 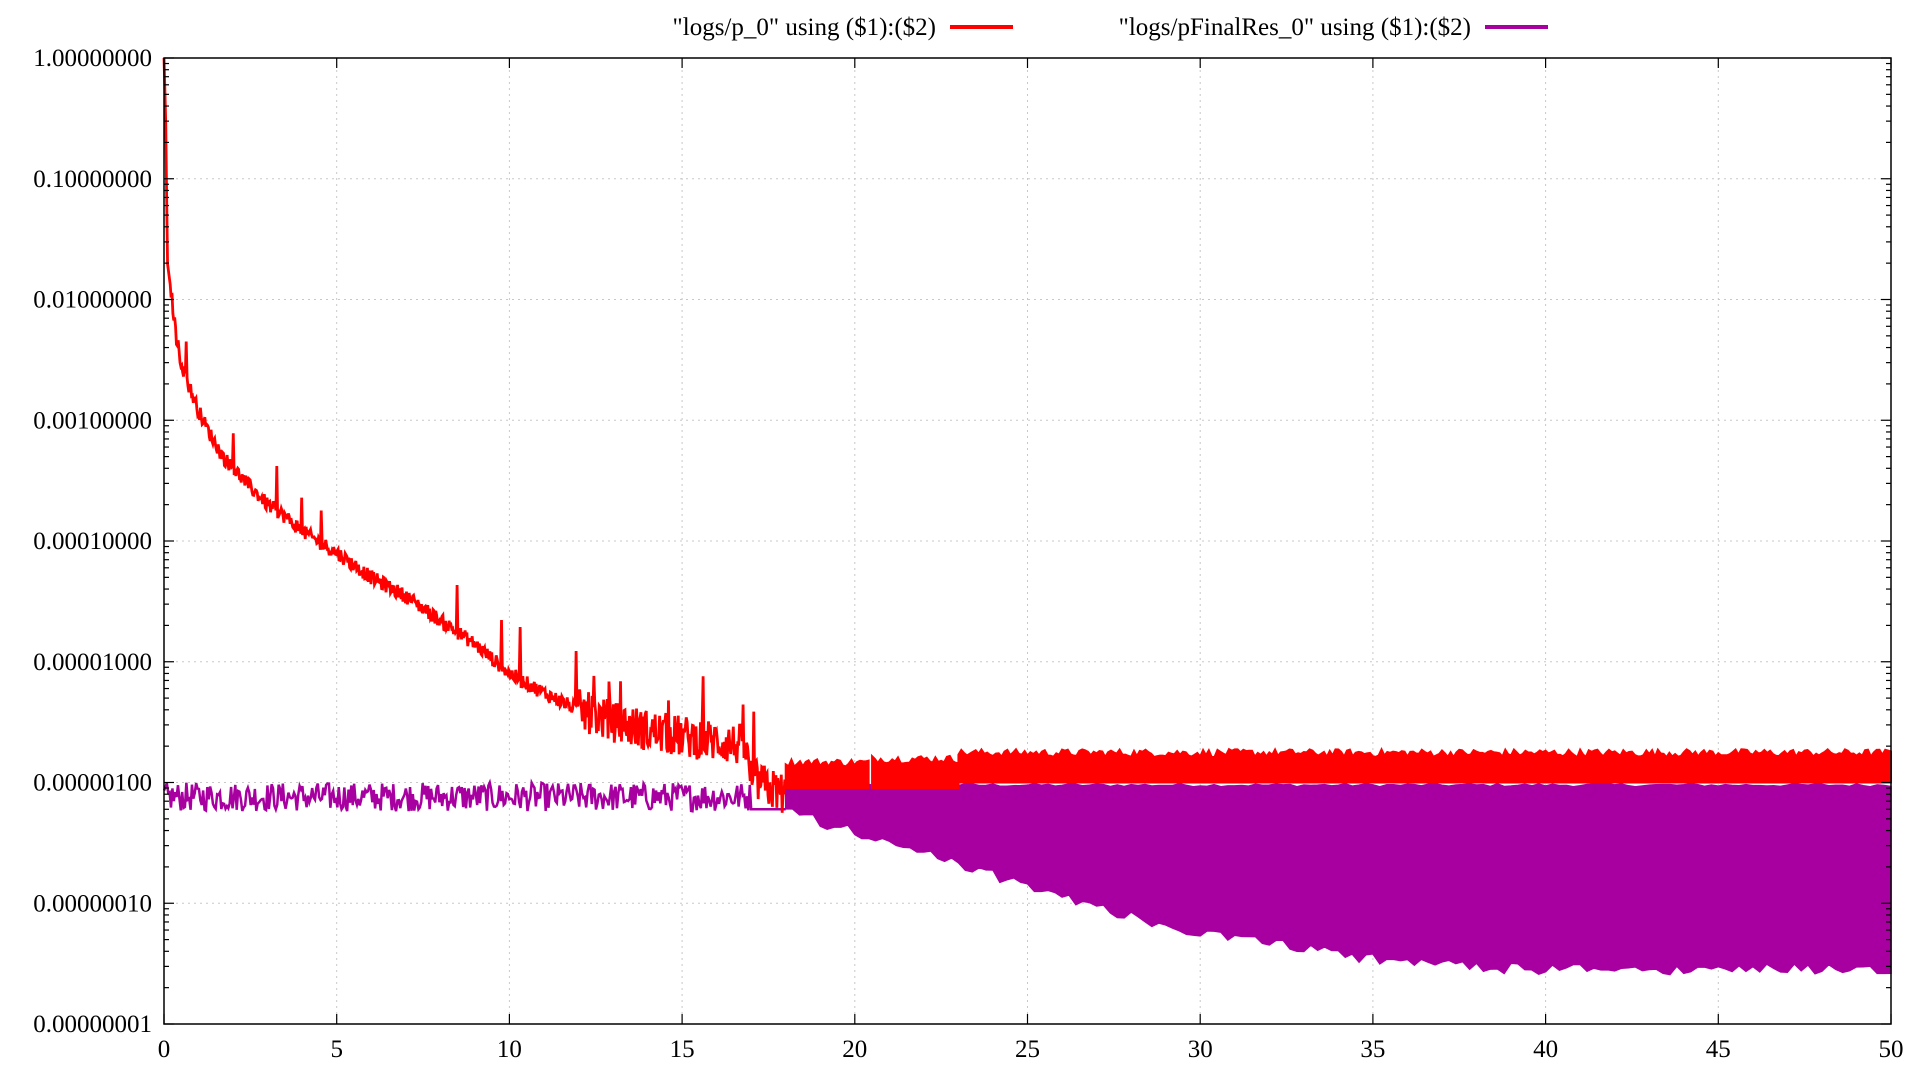 What do you see at coordinates (682, 1049) in the screenshot?
I see `x-tick-label: 15` at bounding box center [682, 1049].